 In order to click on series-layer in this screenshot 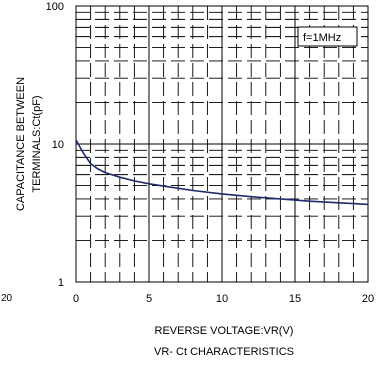, I will do `click(222, 172)`.